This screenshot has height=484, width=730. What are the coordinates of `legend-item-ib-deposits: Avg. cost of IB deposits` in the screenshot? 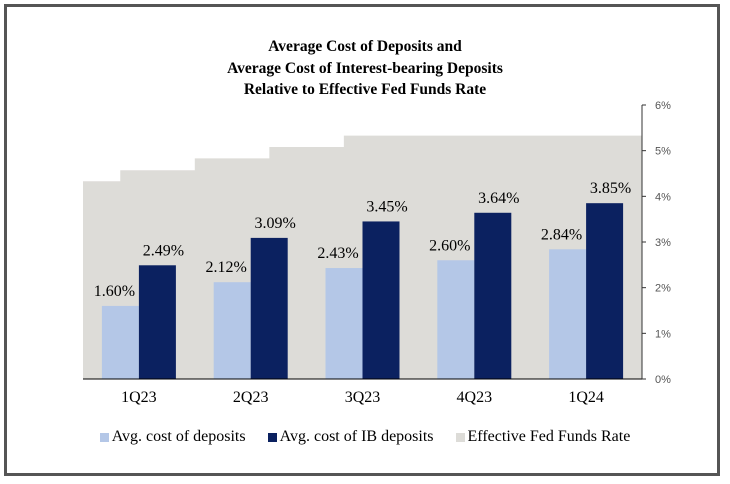 It's located at (350, 437).